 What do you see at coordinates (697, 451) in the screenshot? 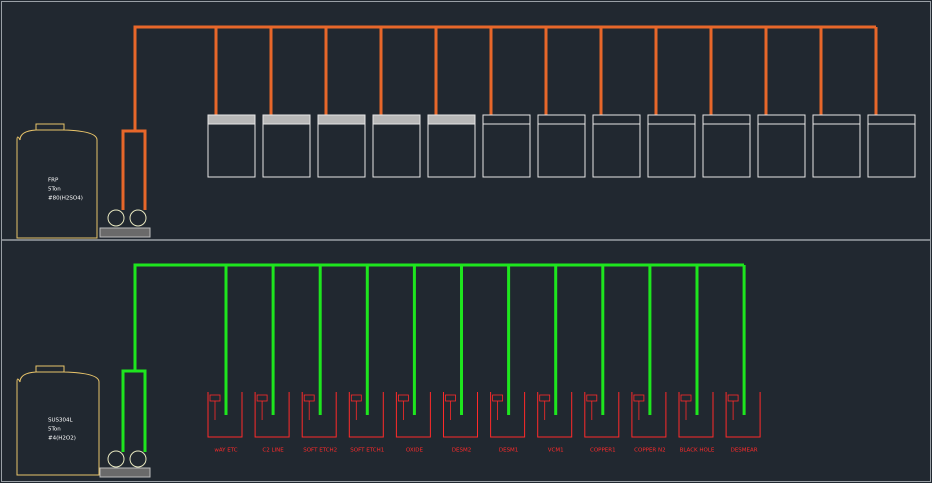
I see `station-label: BLACK HOLE` at bounding box center [697, 451].